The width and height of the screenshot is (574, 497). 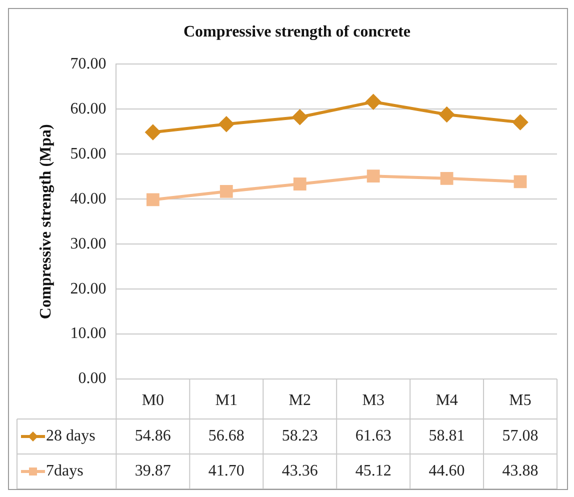 What do you see at coordinates (71, 436) in the screenshot?
I see `legend-label: 28 days` at bounding box center [71, 436].